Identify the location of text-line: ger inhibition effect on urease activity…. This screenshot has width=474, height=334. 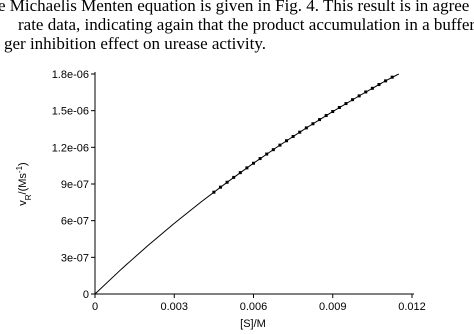
(135, 43).